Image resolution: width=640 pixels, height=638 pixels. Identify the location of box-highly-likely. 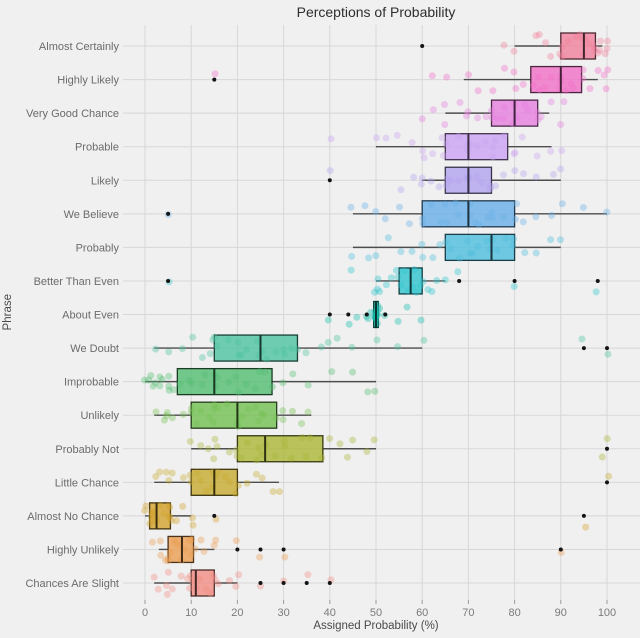
(556, 79).